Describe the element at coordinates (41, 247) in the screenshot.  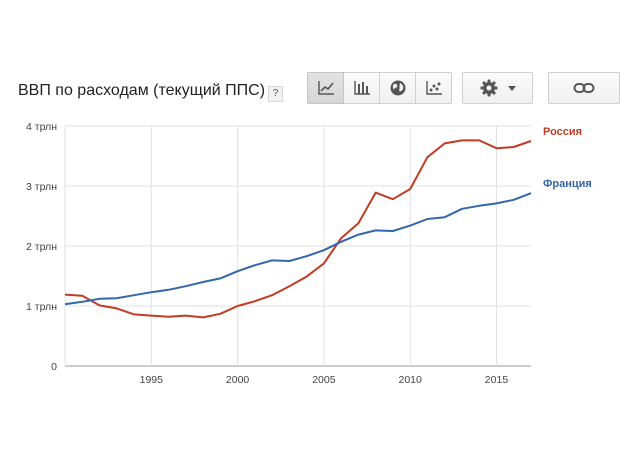
I see `y-tick-label: 2 трлн` at that location.